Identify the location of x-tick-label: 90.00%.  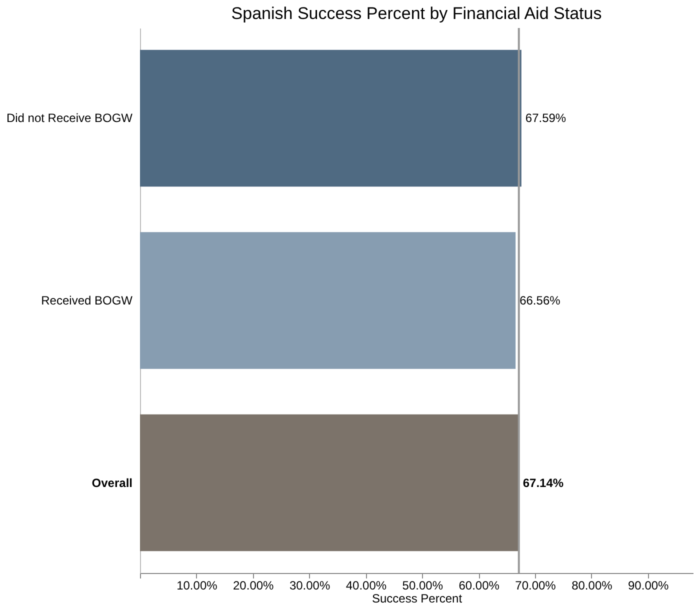
(649, 585).